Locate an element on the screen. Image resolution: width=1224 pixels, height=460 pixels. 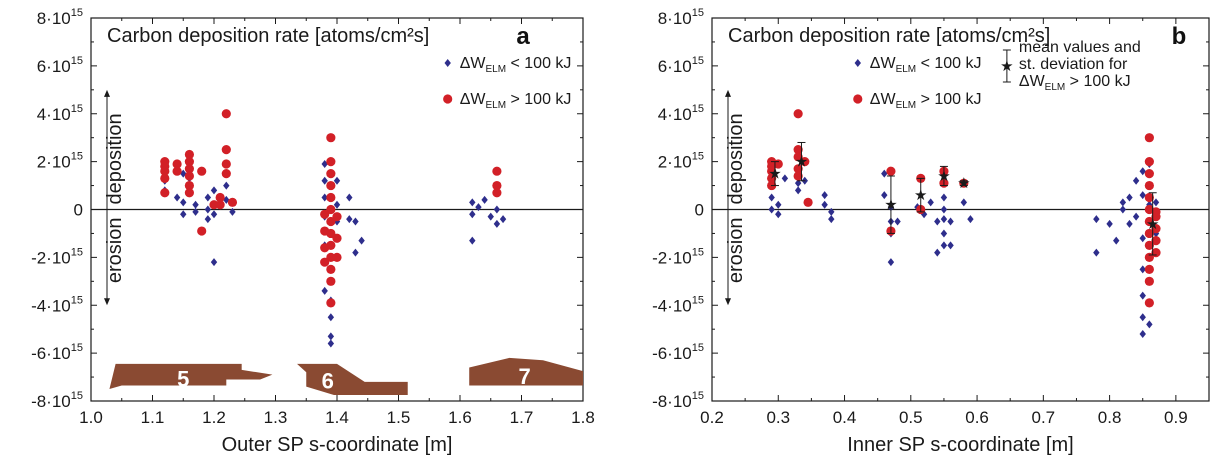
x-tick-label: 1.7 is located at coordinates (522, 417).